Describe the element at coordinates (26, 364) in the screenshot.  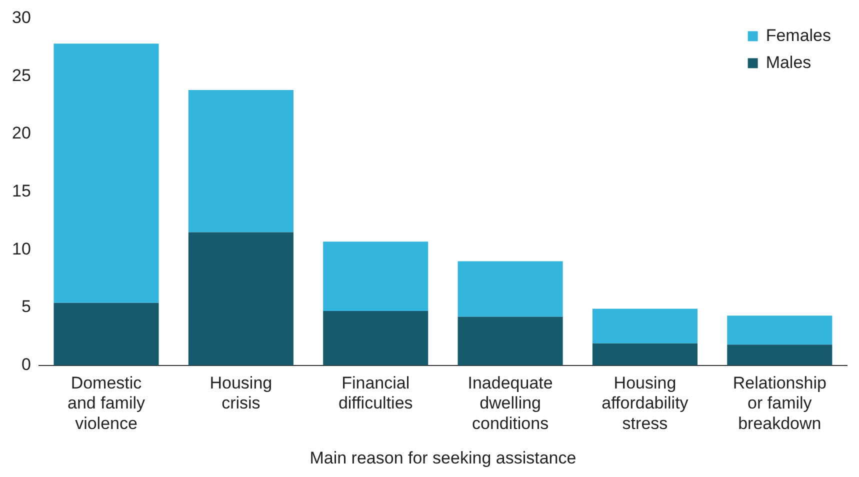
I see `y-tick-label: 0` at that location.